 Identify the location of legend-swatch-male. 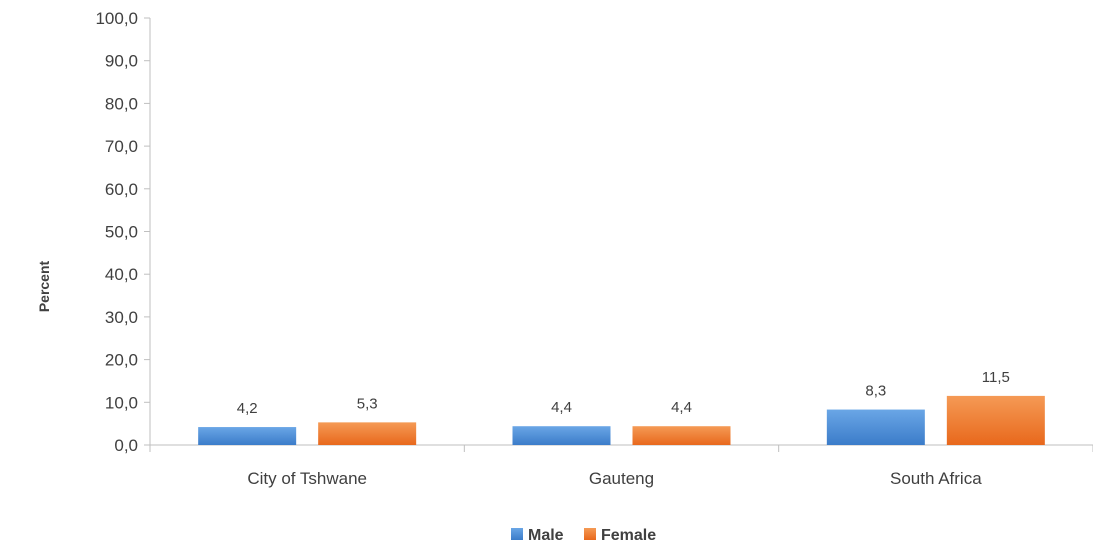
(517, 534).